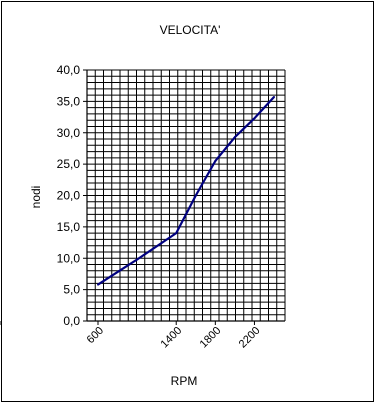 This screenshot has height=404, width=376. I want to click on y-tick-label: 0,0, so click(71, 321).